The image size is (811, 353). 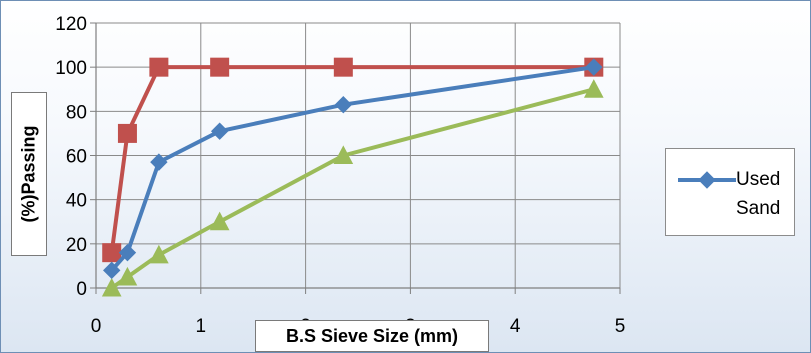 What do you see at coordinates (730, 192) in the screenshot?
I see `legend: Used Sand` at bounding box center [730, 192].